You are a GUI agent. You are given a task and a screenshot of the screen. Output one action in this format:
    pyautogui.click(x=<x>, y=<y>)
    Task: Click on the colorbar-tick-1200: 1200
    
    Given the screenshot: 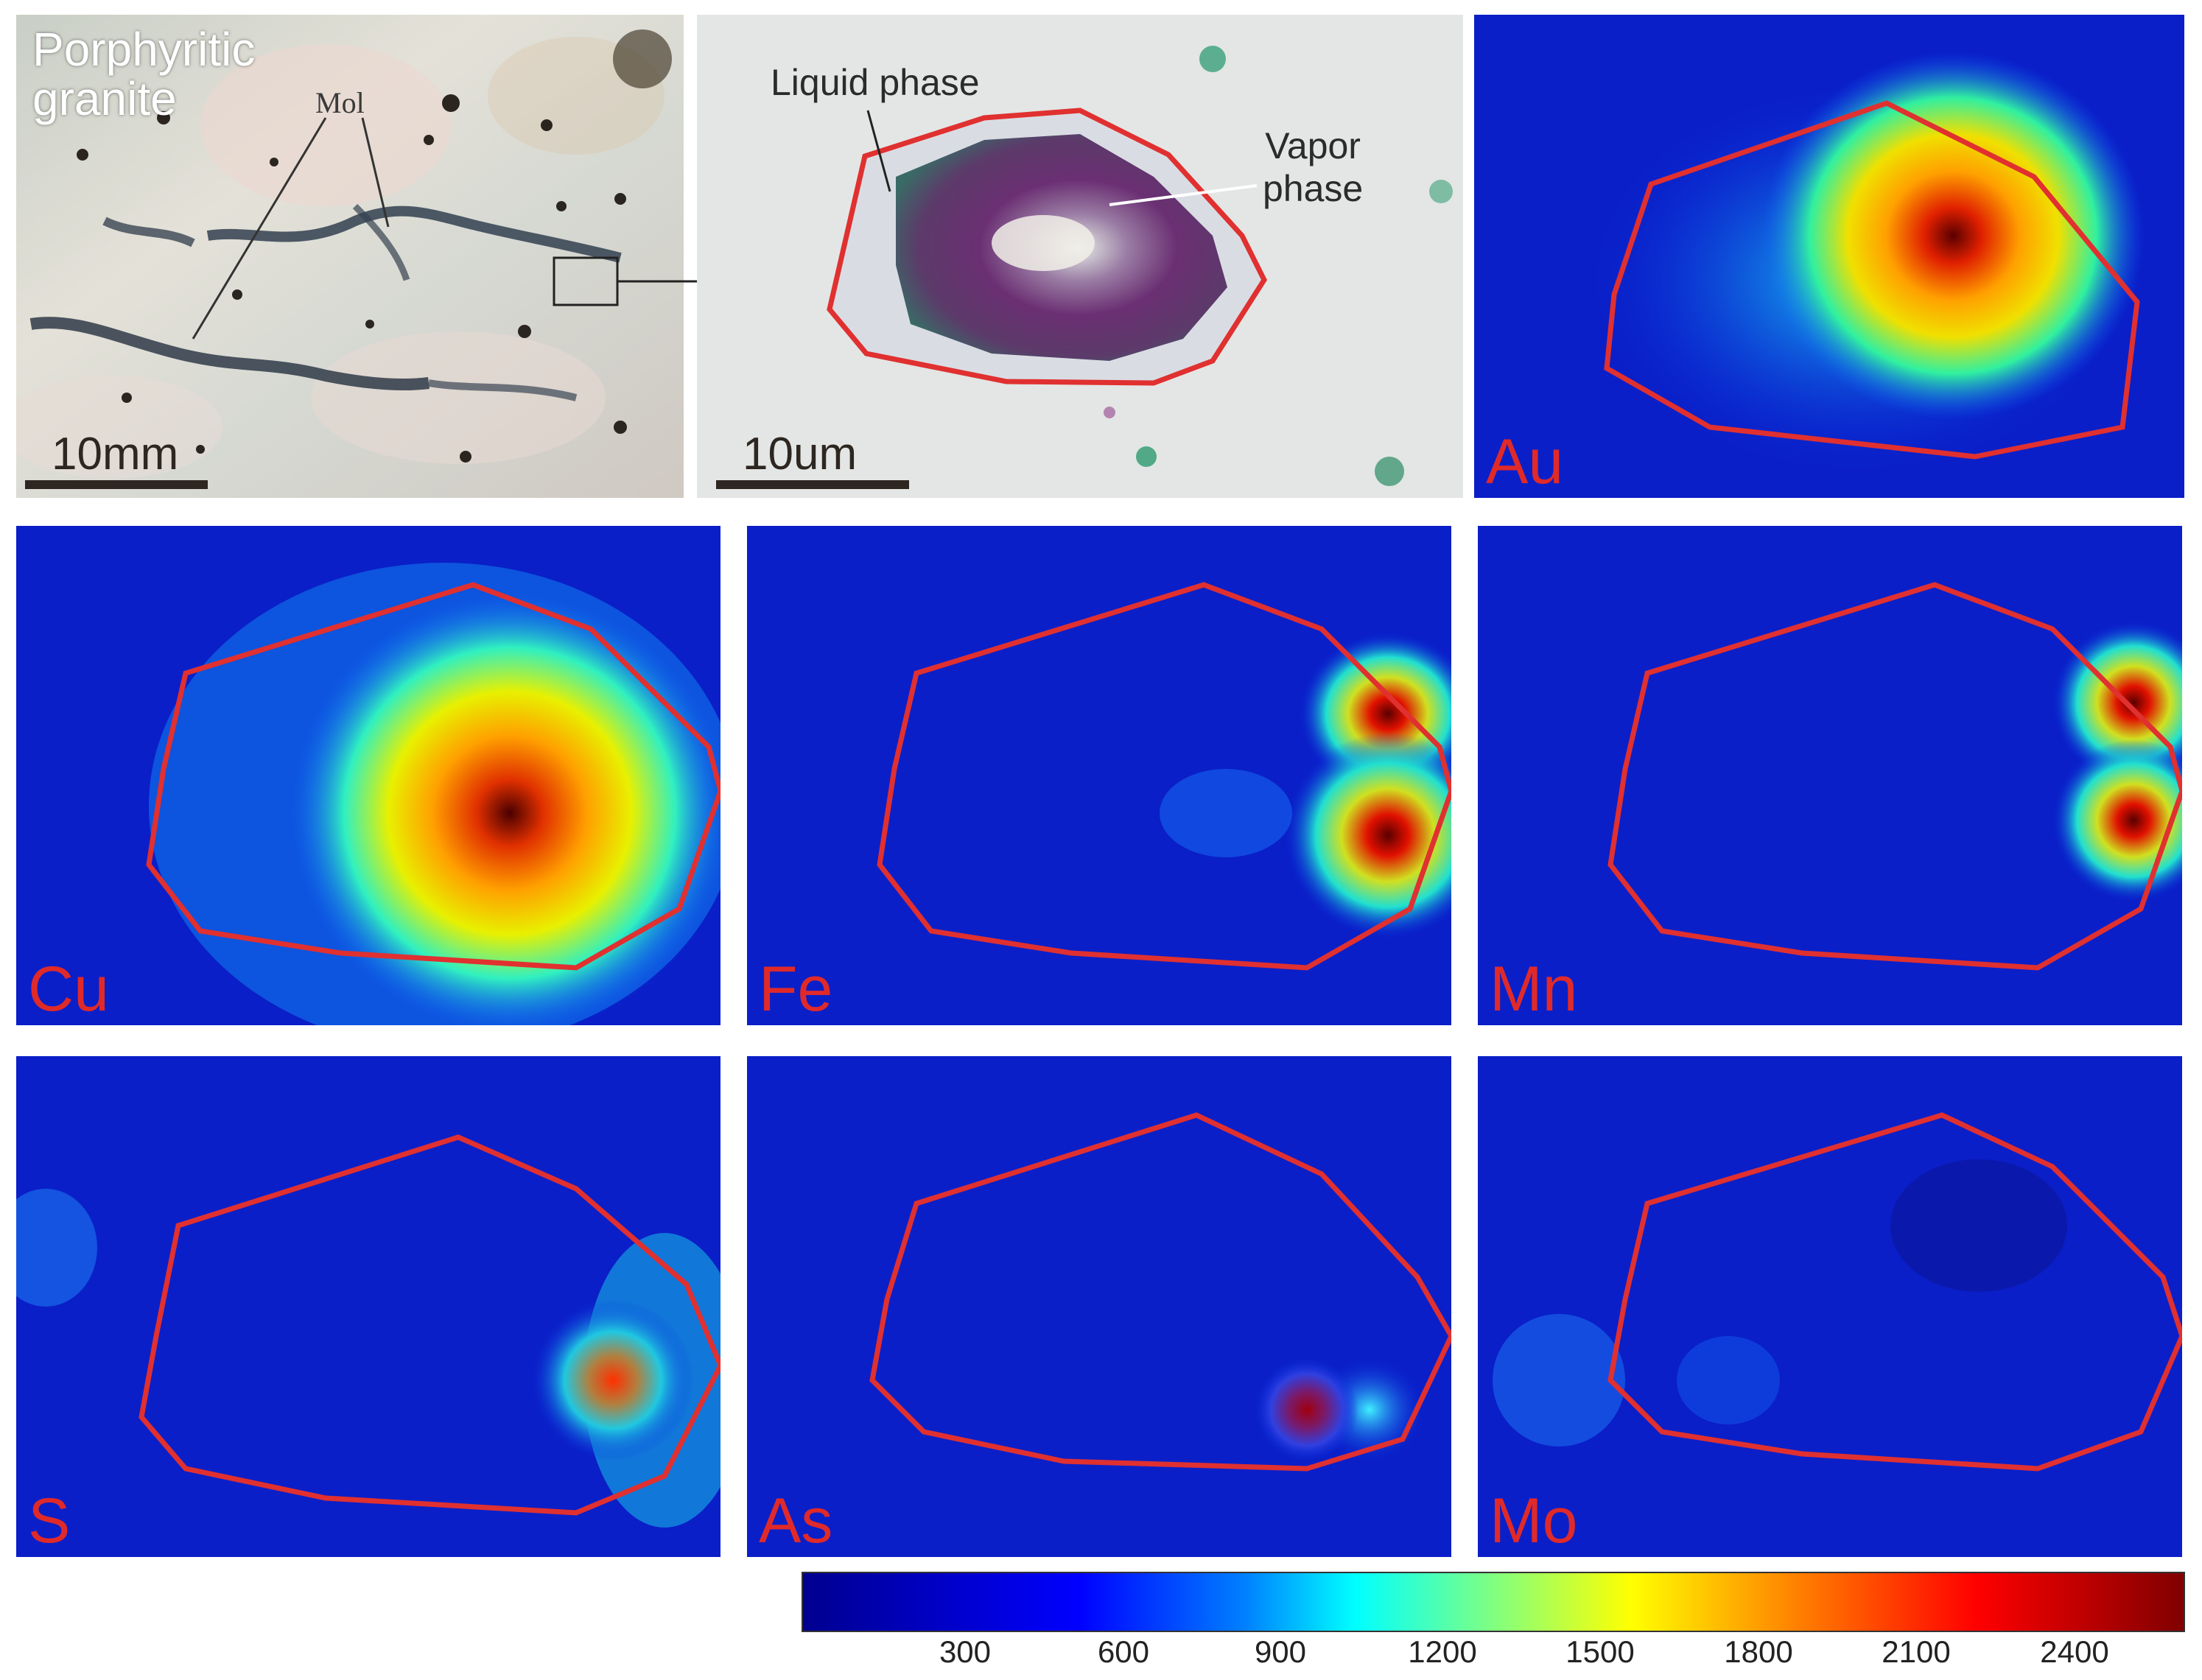 What is the action you would take?
    pyautogui.click(x=1442, y=1652)
    